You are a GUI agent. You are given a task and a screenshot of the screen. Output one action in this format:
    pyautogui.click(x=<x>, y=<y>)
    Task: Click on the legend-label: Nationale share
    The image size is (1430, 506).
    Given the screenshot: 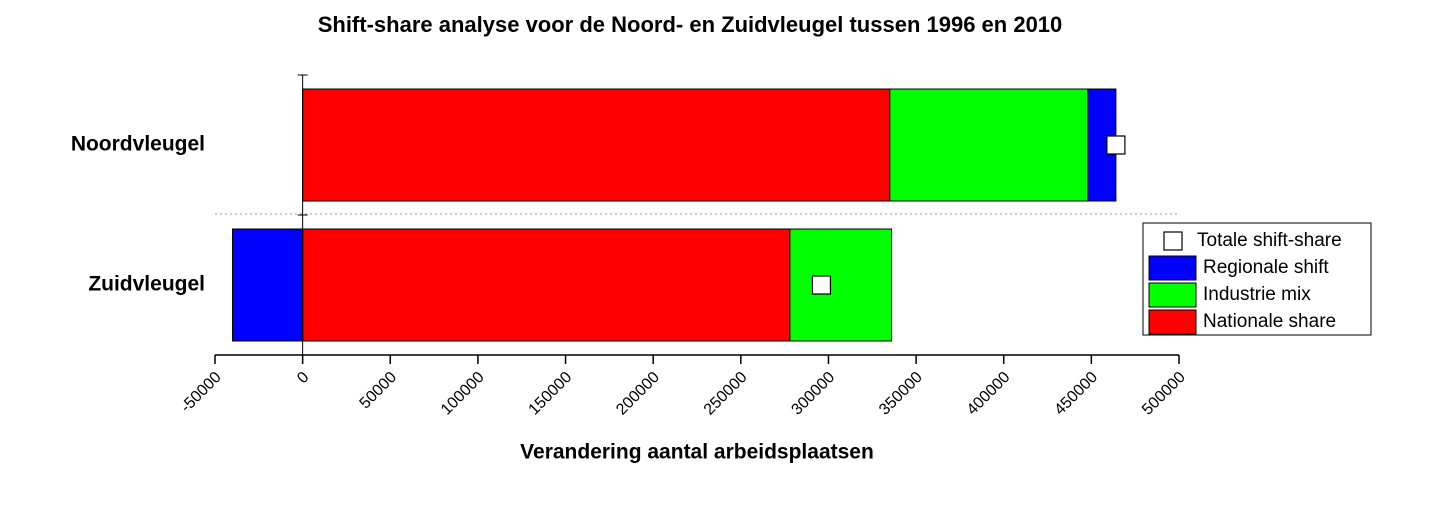 What is the action you would take?
    pyautogui.click(x=1269, y=321)
    